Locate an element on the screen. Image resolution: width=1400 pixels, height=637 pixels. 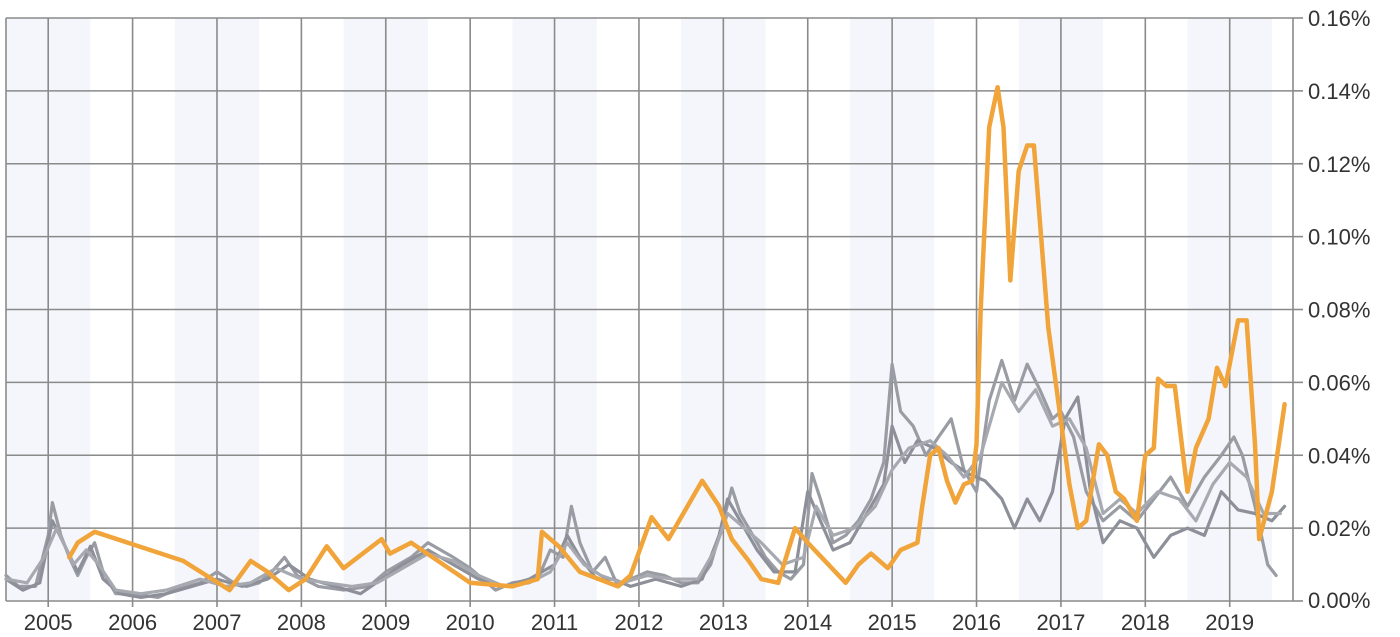
y-tick-label-6: 0.12% is located at coordinates (1339, 164).